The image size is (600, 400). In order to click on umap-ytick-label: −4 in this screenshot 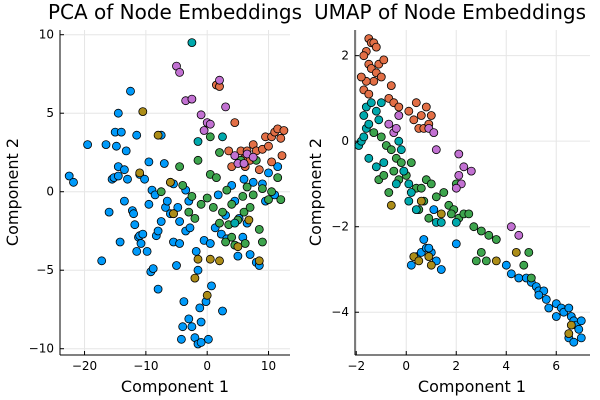, I will do `click(340, 312)`.